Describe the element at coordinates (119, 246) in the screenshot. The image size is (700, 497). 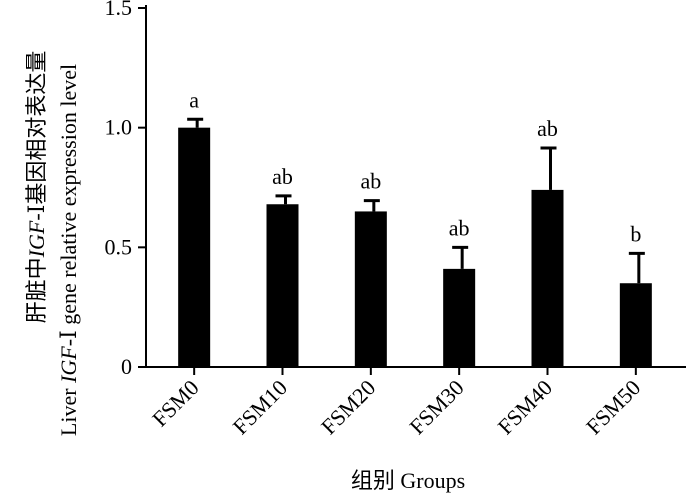
I see `y-tick-label: 0.5` at that location.